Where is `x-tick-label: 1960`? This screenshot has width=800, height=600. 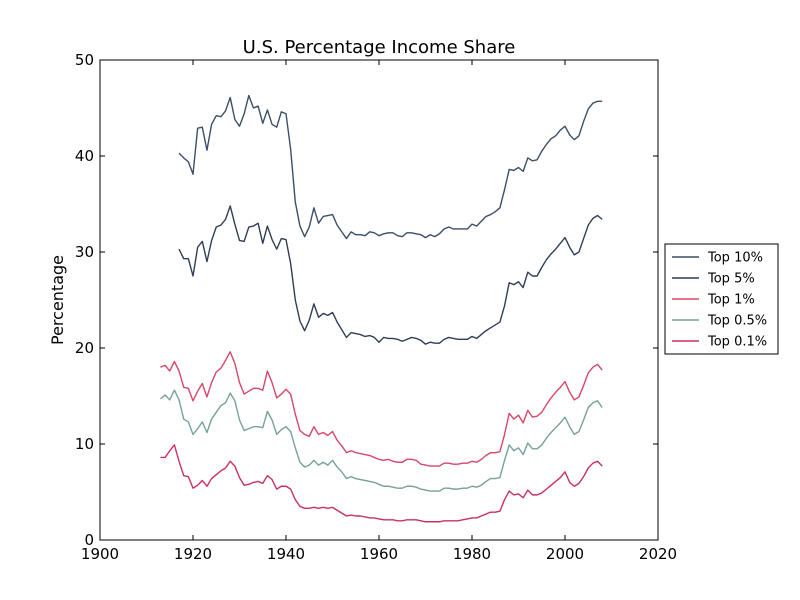 x-tick-label: 1960 is located at coordinates (379, 554).